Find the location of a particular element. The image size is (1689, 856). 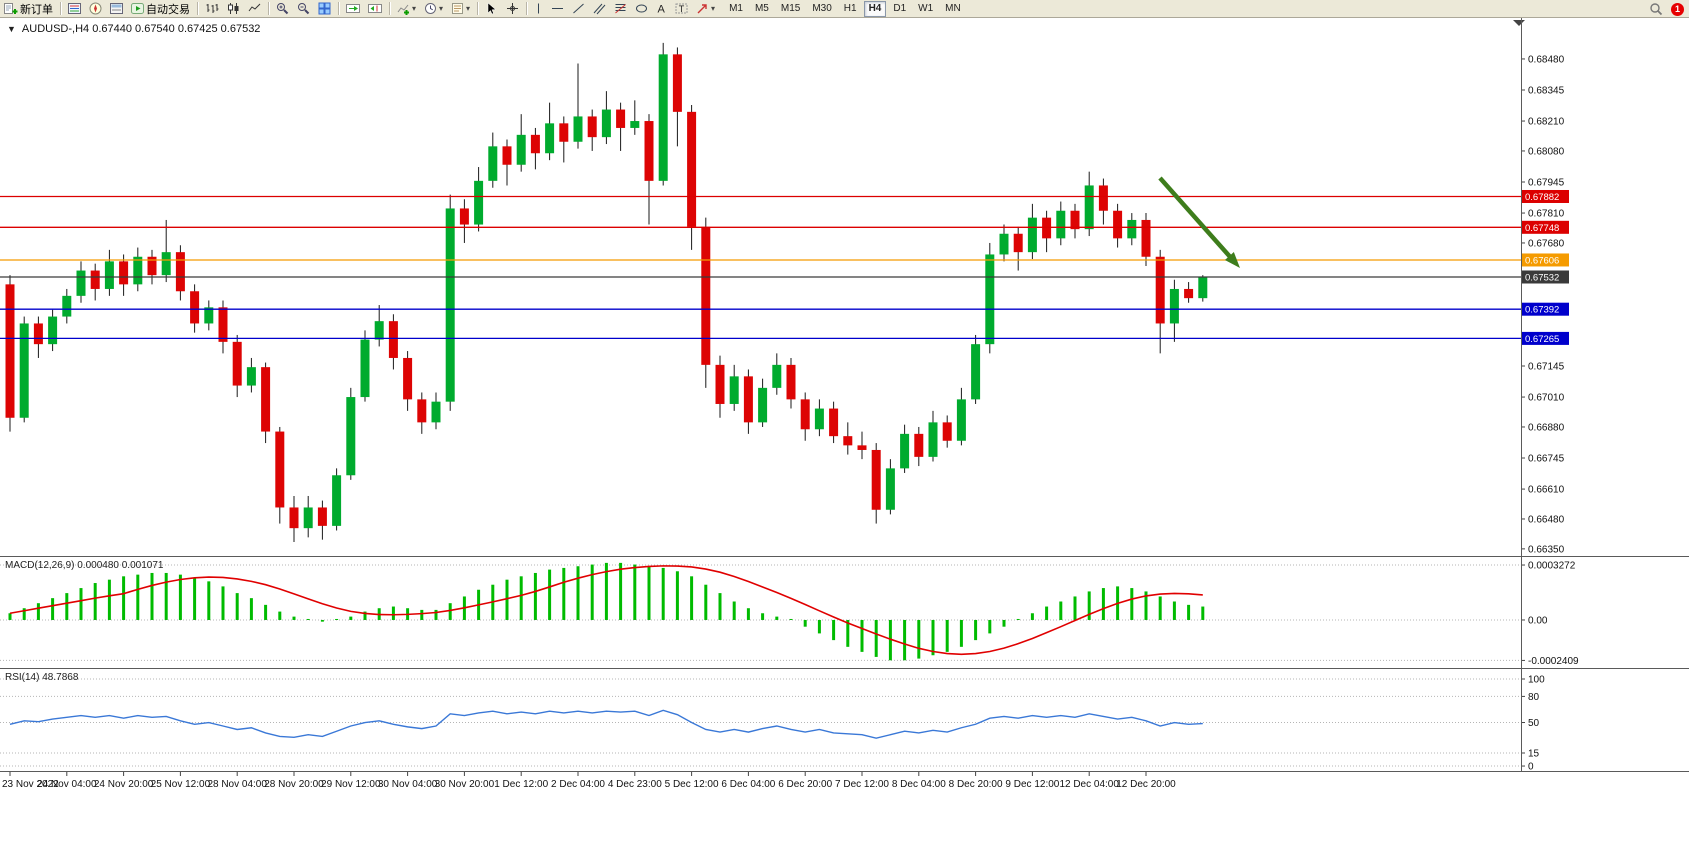

fibonacci-icon is located at coordinates (620, 8).